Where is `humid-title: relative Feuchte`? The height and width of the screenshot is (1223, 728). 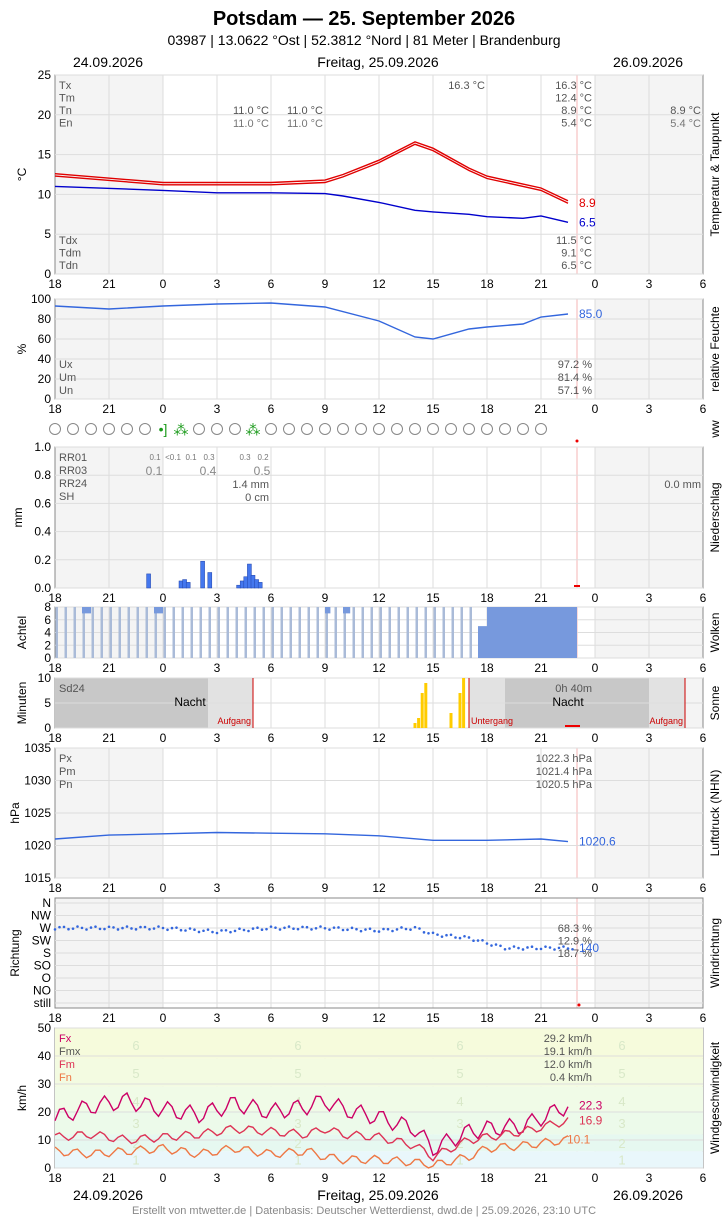 humid-title: relative Feuchte is located at coordinates (715, 349).